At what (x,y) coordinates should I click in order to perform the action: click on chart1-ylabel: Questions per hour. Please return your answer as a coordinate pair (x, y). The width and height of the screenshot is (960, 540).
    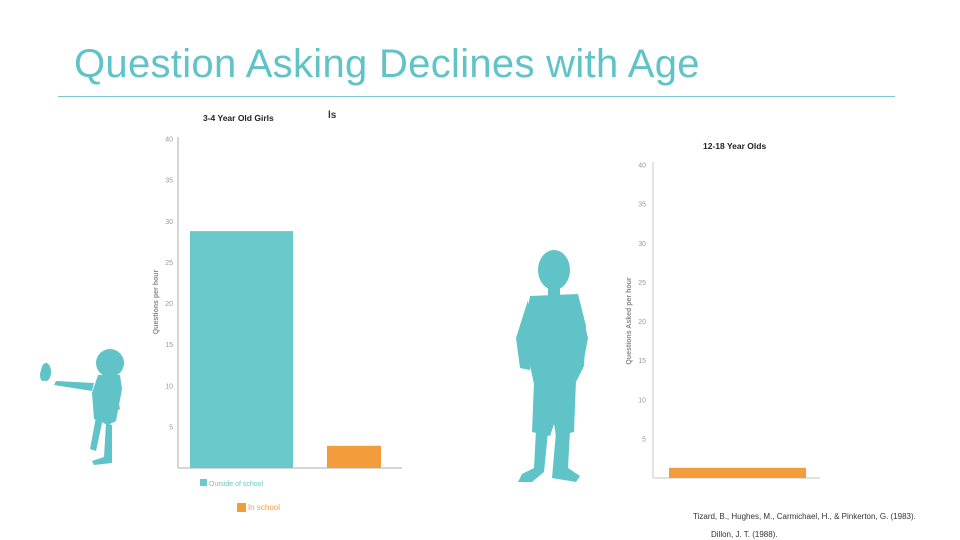
    Looking at the image, I should click on (156, 301).